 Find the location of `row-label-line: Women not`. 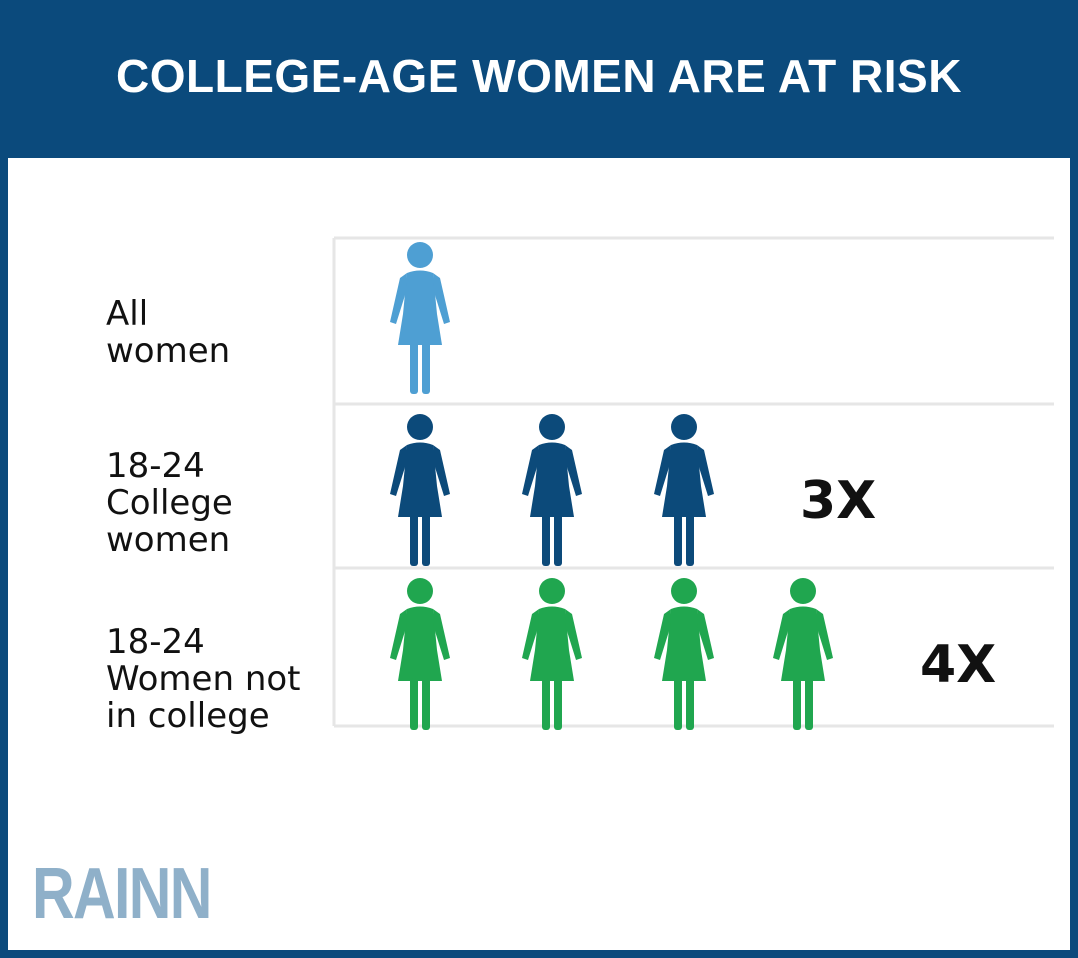

row-label-line: Women not is located at coordinates (203, 679).